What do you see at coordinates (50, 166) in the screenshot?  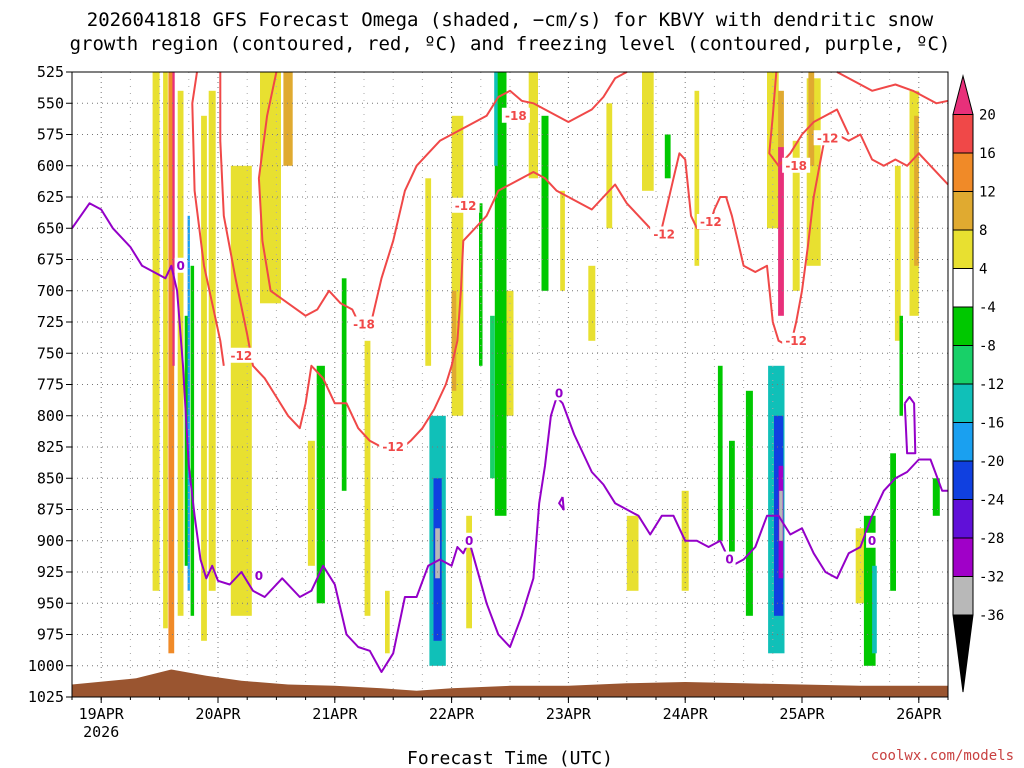 I see `y-tick-label: 600` at bounding box center [50, 166].